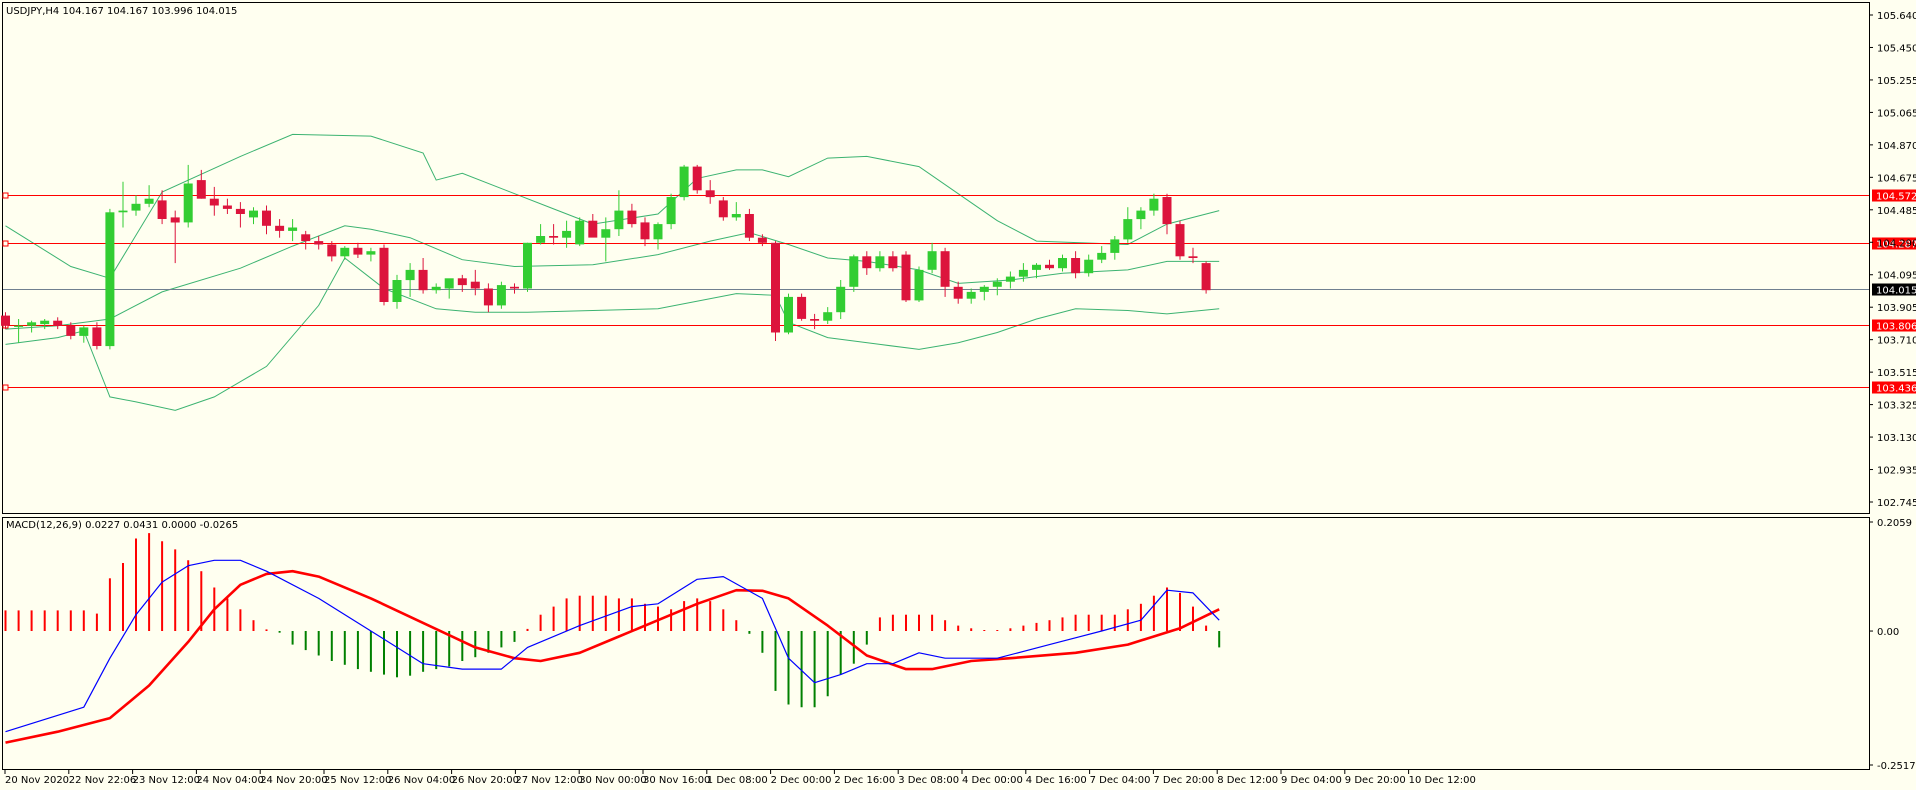  What do you see at coordinates (864, 780) in the screenshot?
I see `time-axis-label: 2 Dec 16:00` at bounding box center [864, 780].